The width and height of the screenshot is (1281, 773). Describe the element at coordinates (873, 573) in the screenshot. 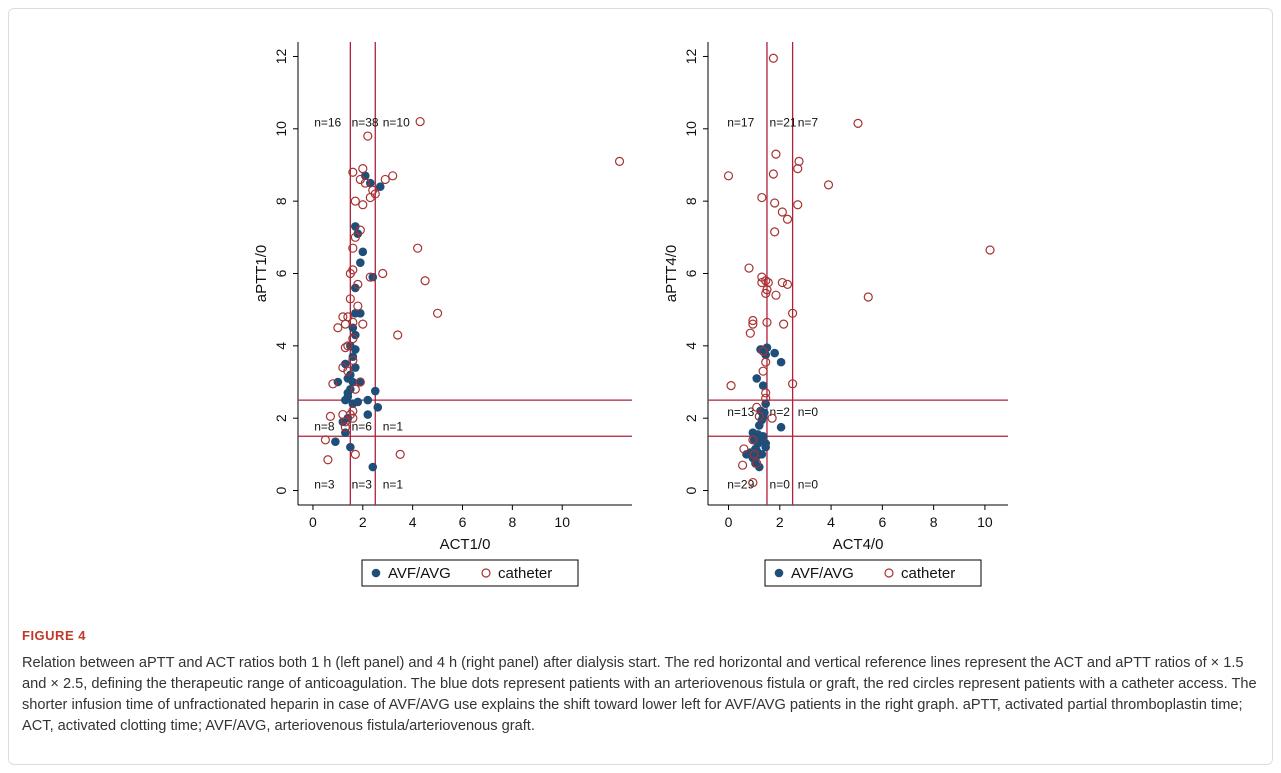

I see `chart-1-legend-box` at that location.